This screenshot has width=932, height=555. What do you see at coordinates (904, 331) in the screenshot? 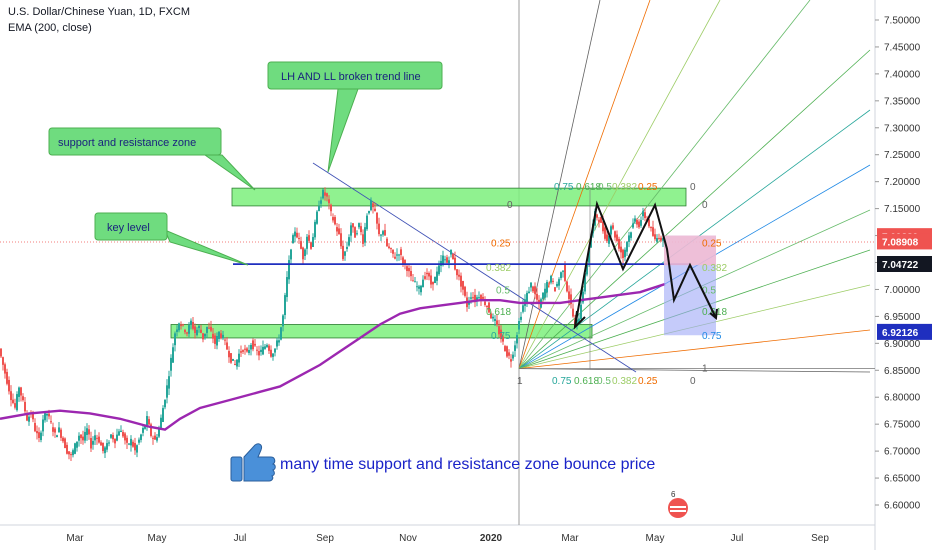
I see `price-tag: 6.92126` at bounding box center [904, 331].